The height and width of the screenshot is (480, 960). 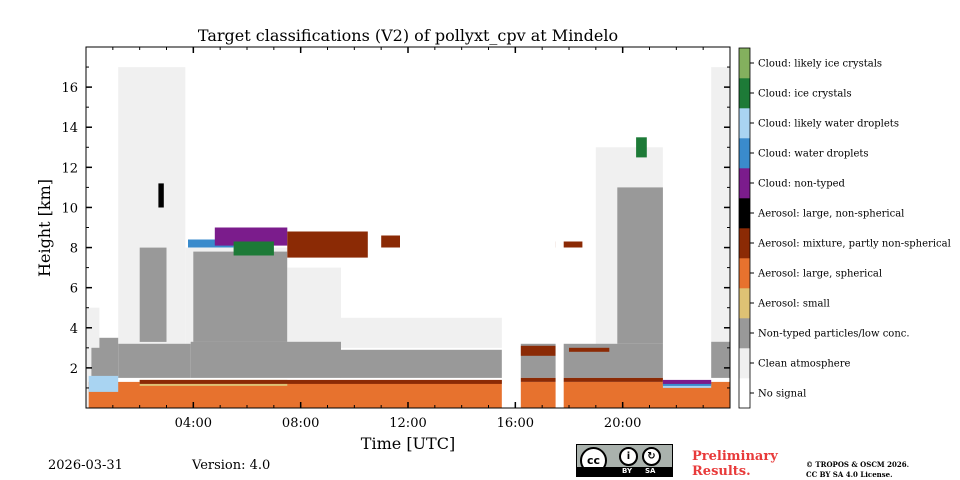 I want to click on y-tick-label: 12, so click(x=69, y=168).